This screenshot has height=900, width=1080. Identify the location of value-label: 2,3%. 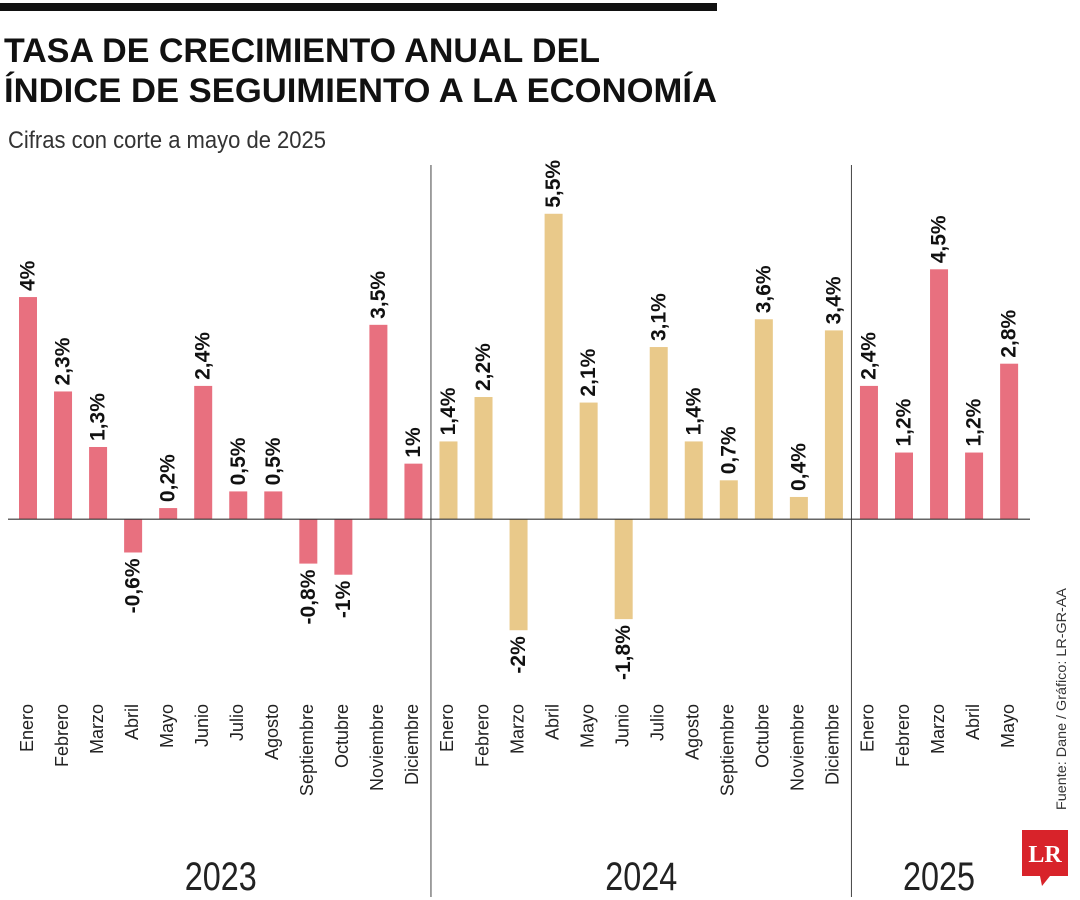
(63, 361).